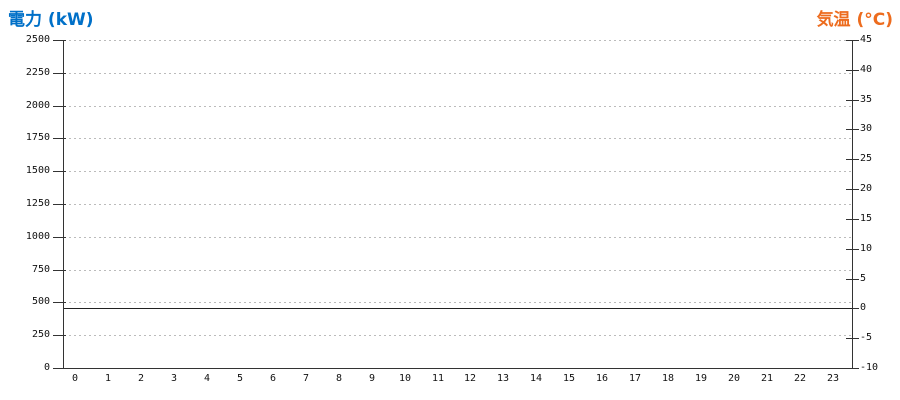 The width and height of the screenshot is (900, 400). Describe the element at coordinates (51, 20) in the screenshot. I see `left-axis-title: 電力 (kW)` at that location.